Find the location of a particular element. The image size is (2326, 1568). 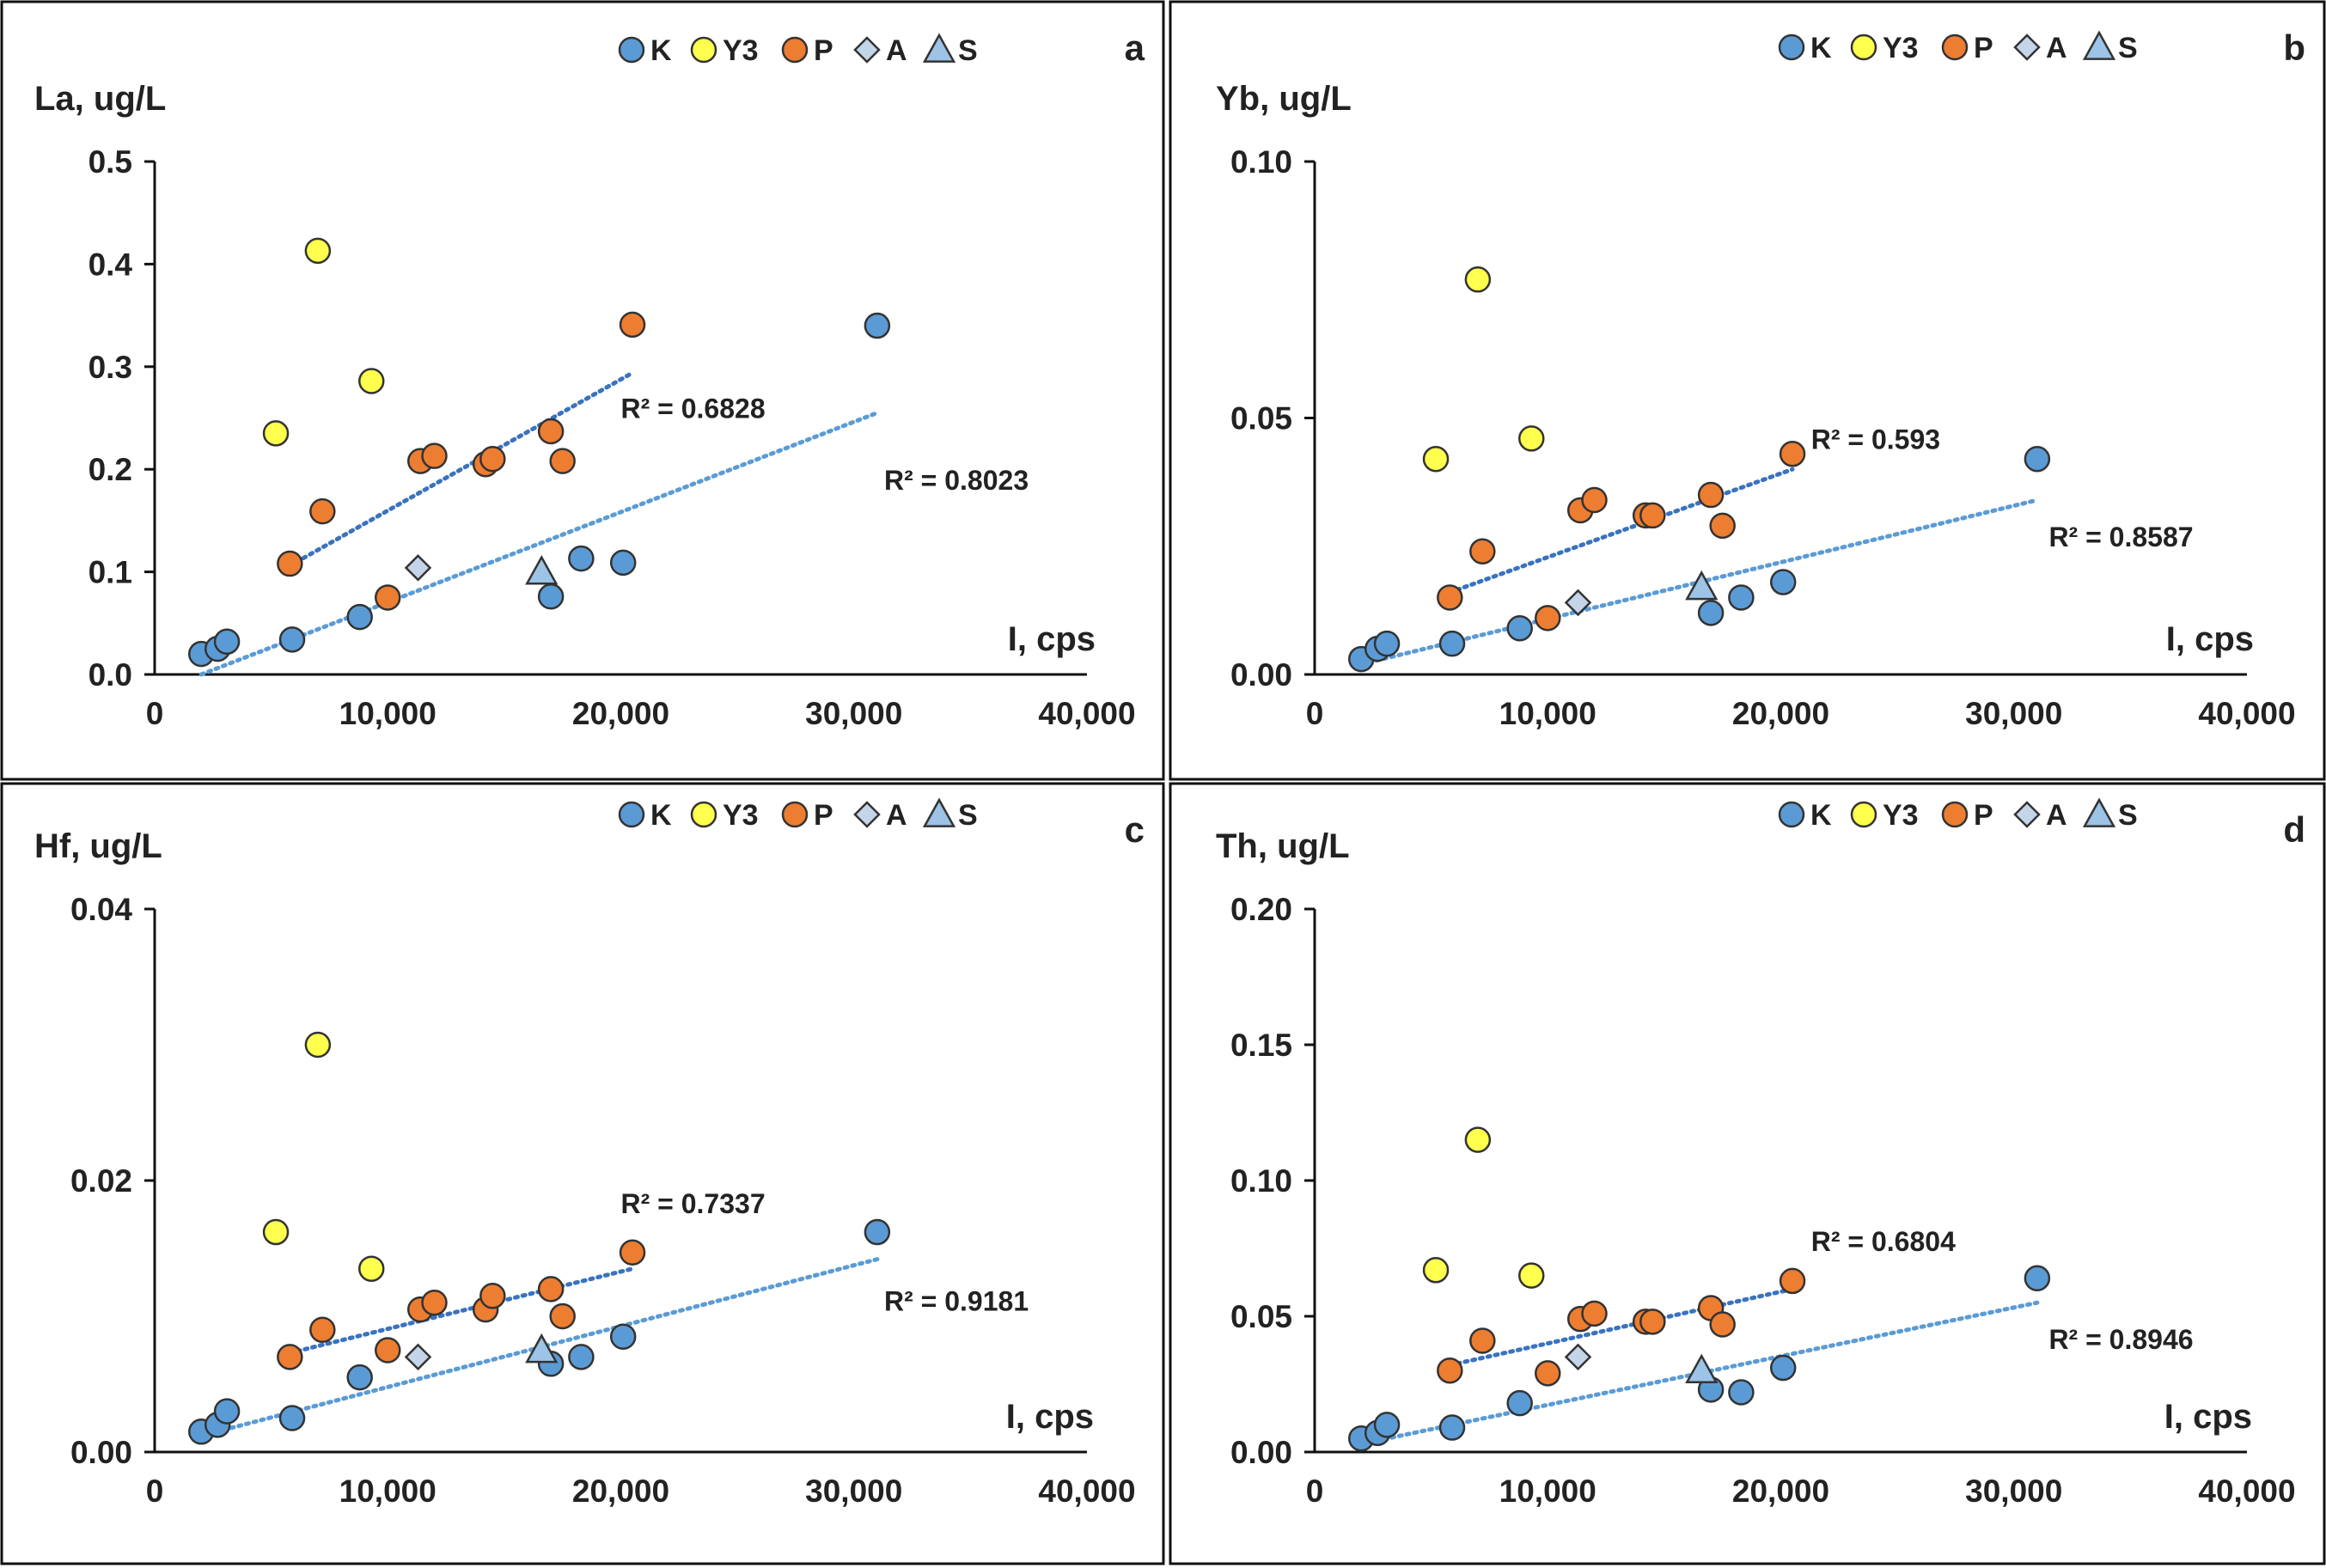

y-tick-label: 0.15 is located at coordinates (1261, 1045).